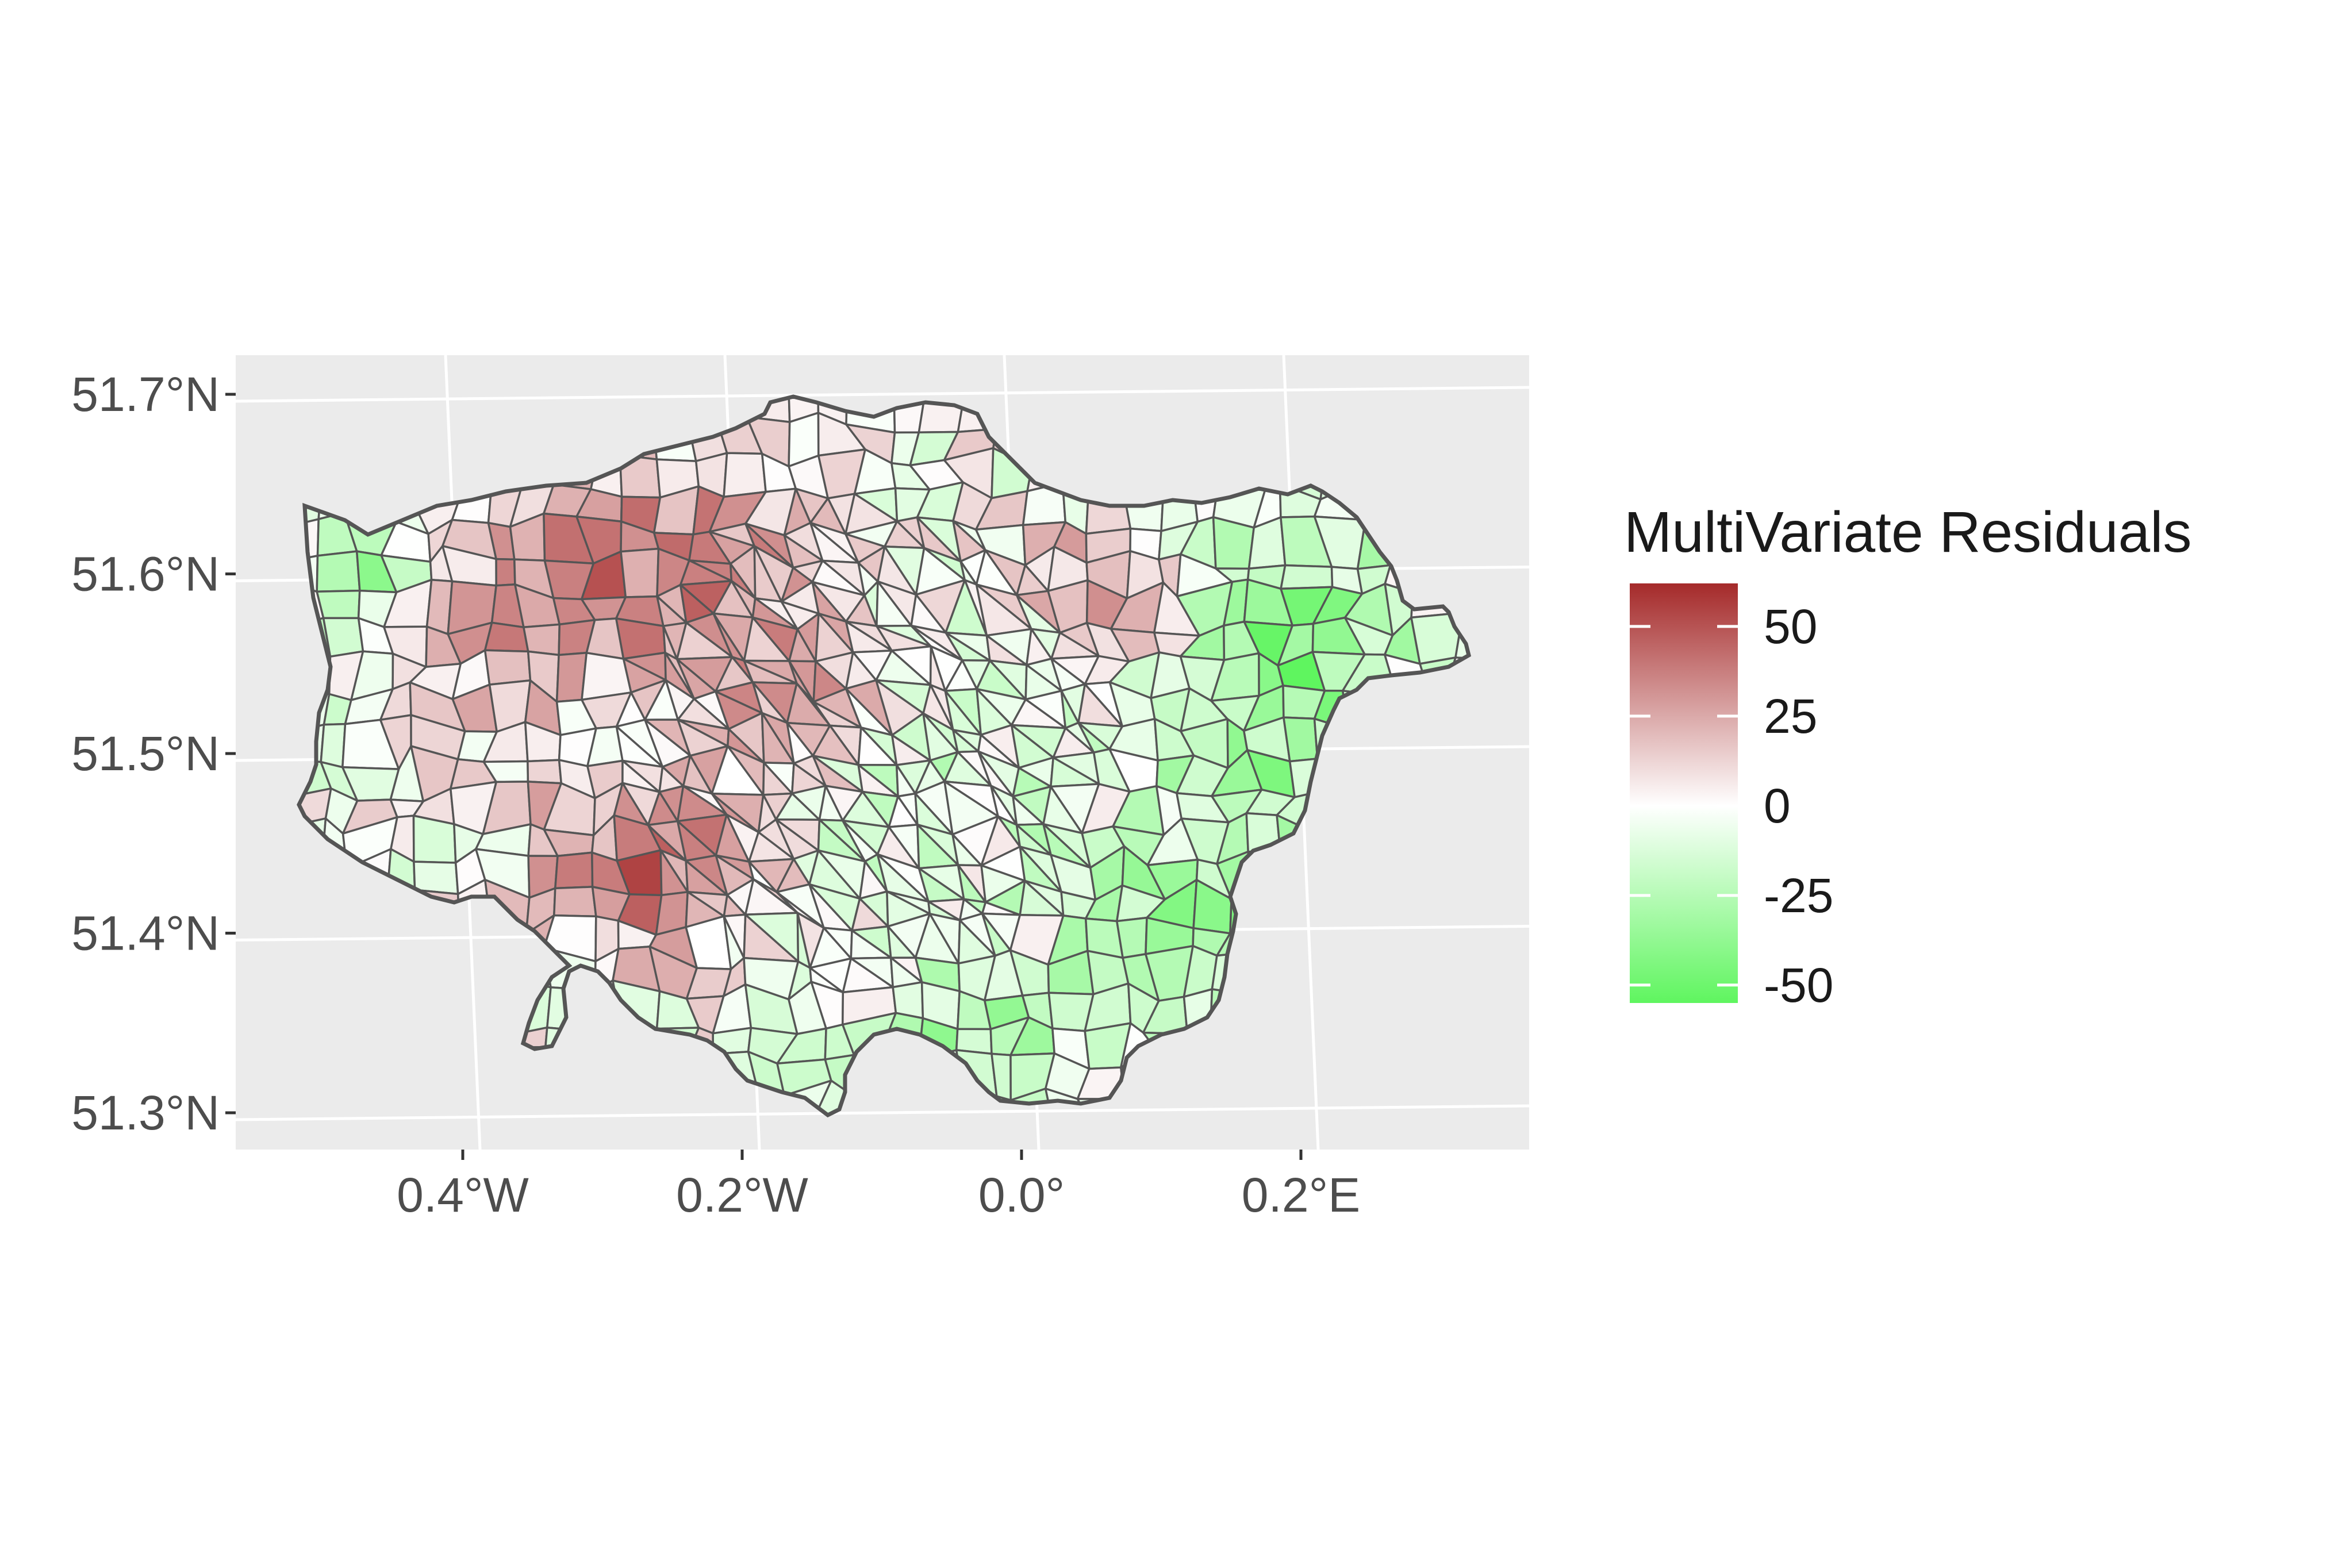 The height and width of the screenshot is (1568, 2338). What do you see at coordinates (1798, 985) in the screenshot?
I see `legend-tick-label: -50` at bounding box center [1798, 985].